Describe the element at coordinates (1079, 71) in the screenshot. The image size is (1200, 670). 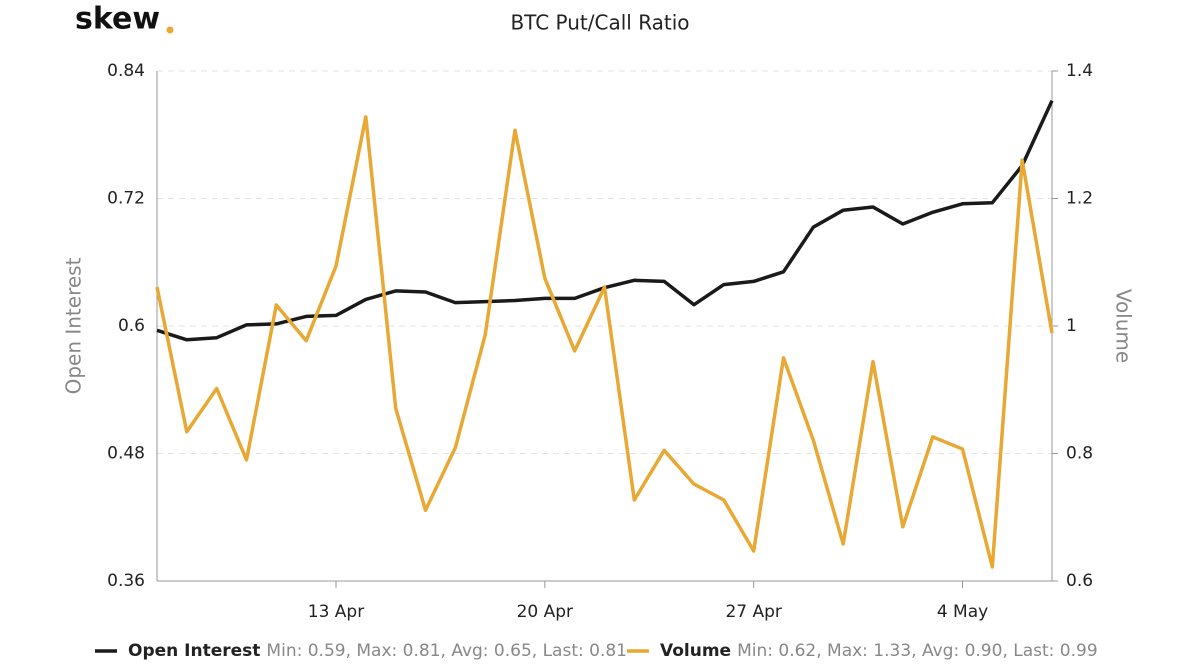
I see `y2-tick-label: 1.4` at that location.